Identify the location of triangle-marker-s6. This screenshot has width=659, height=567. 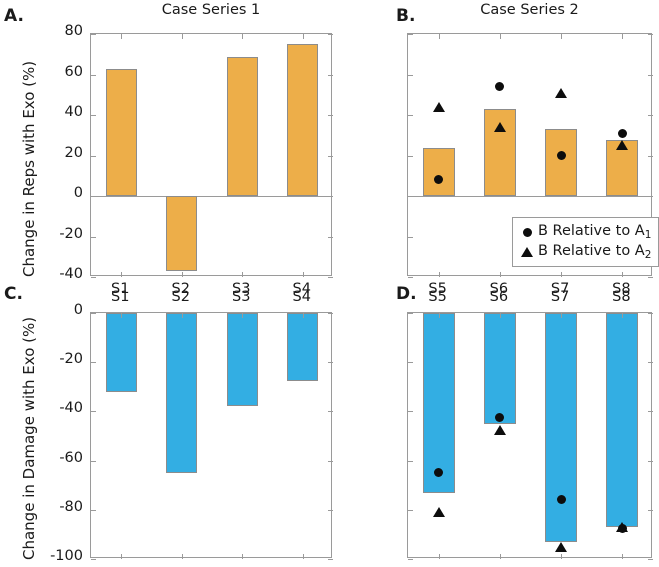
(499, 127).